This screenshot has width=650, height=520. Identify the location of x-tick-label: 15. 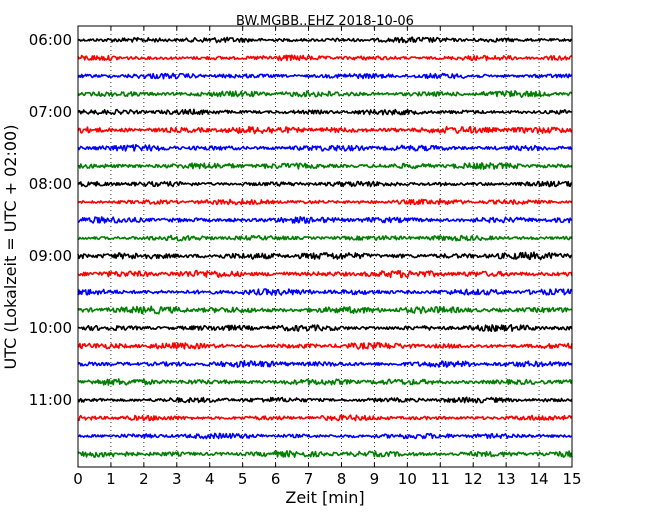
(571, 479).